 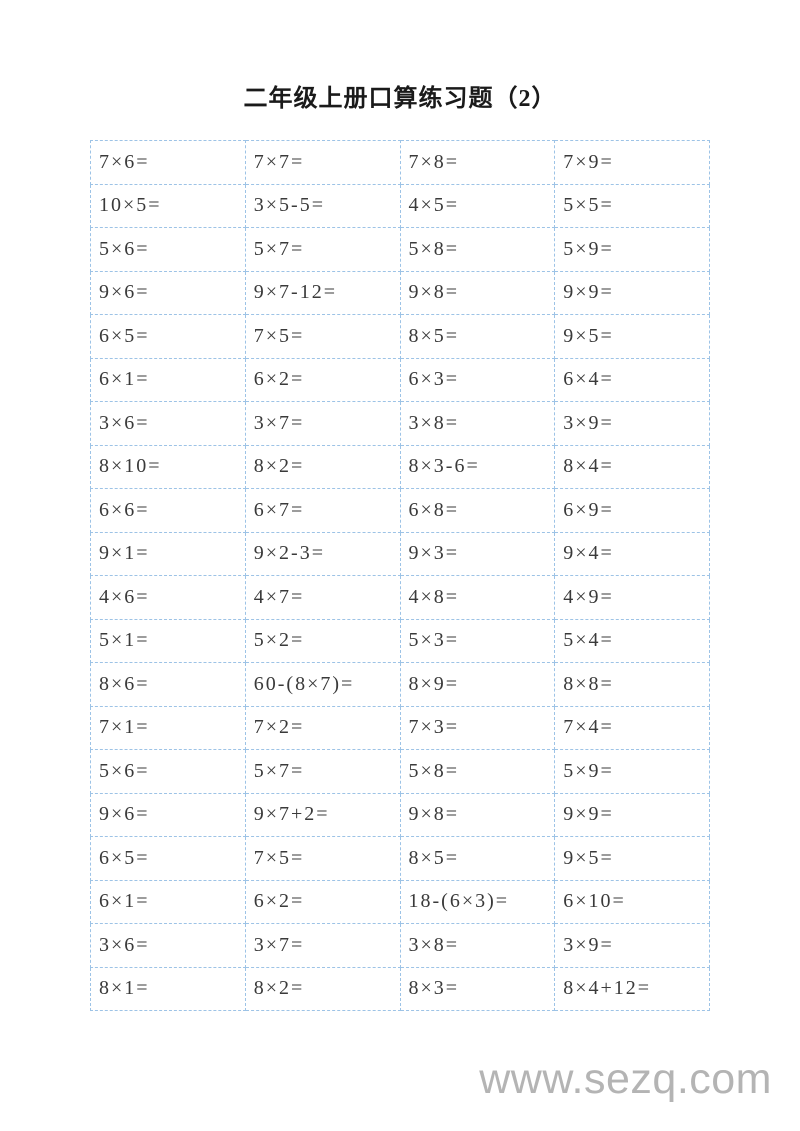 I want to click on problem-cell: 6×8=, so click(x=477, y=510).